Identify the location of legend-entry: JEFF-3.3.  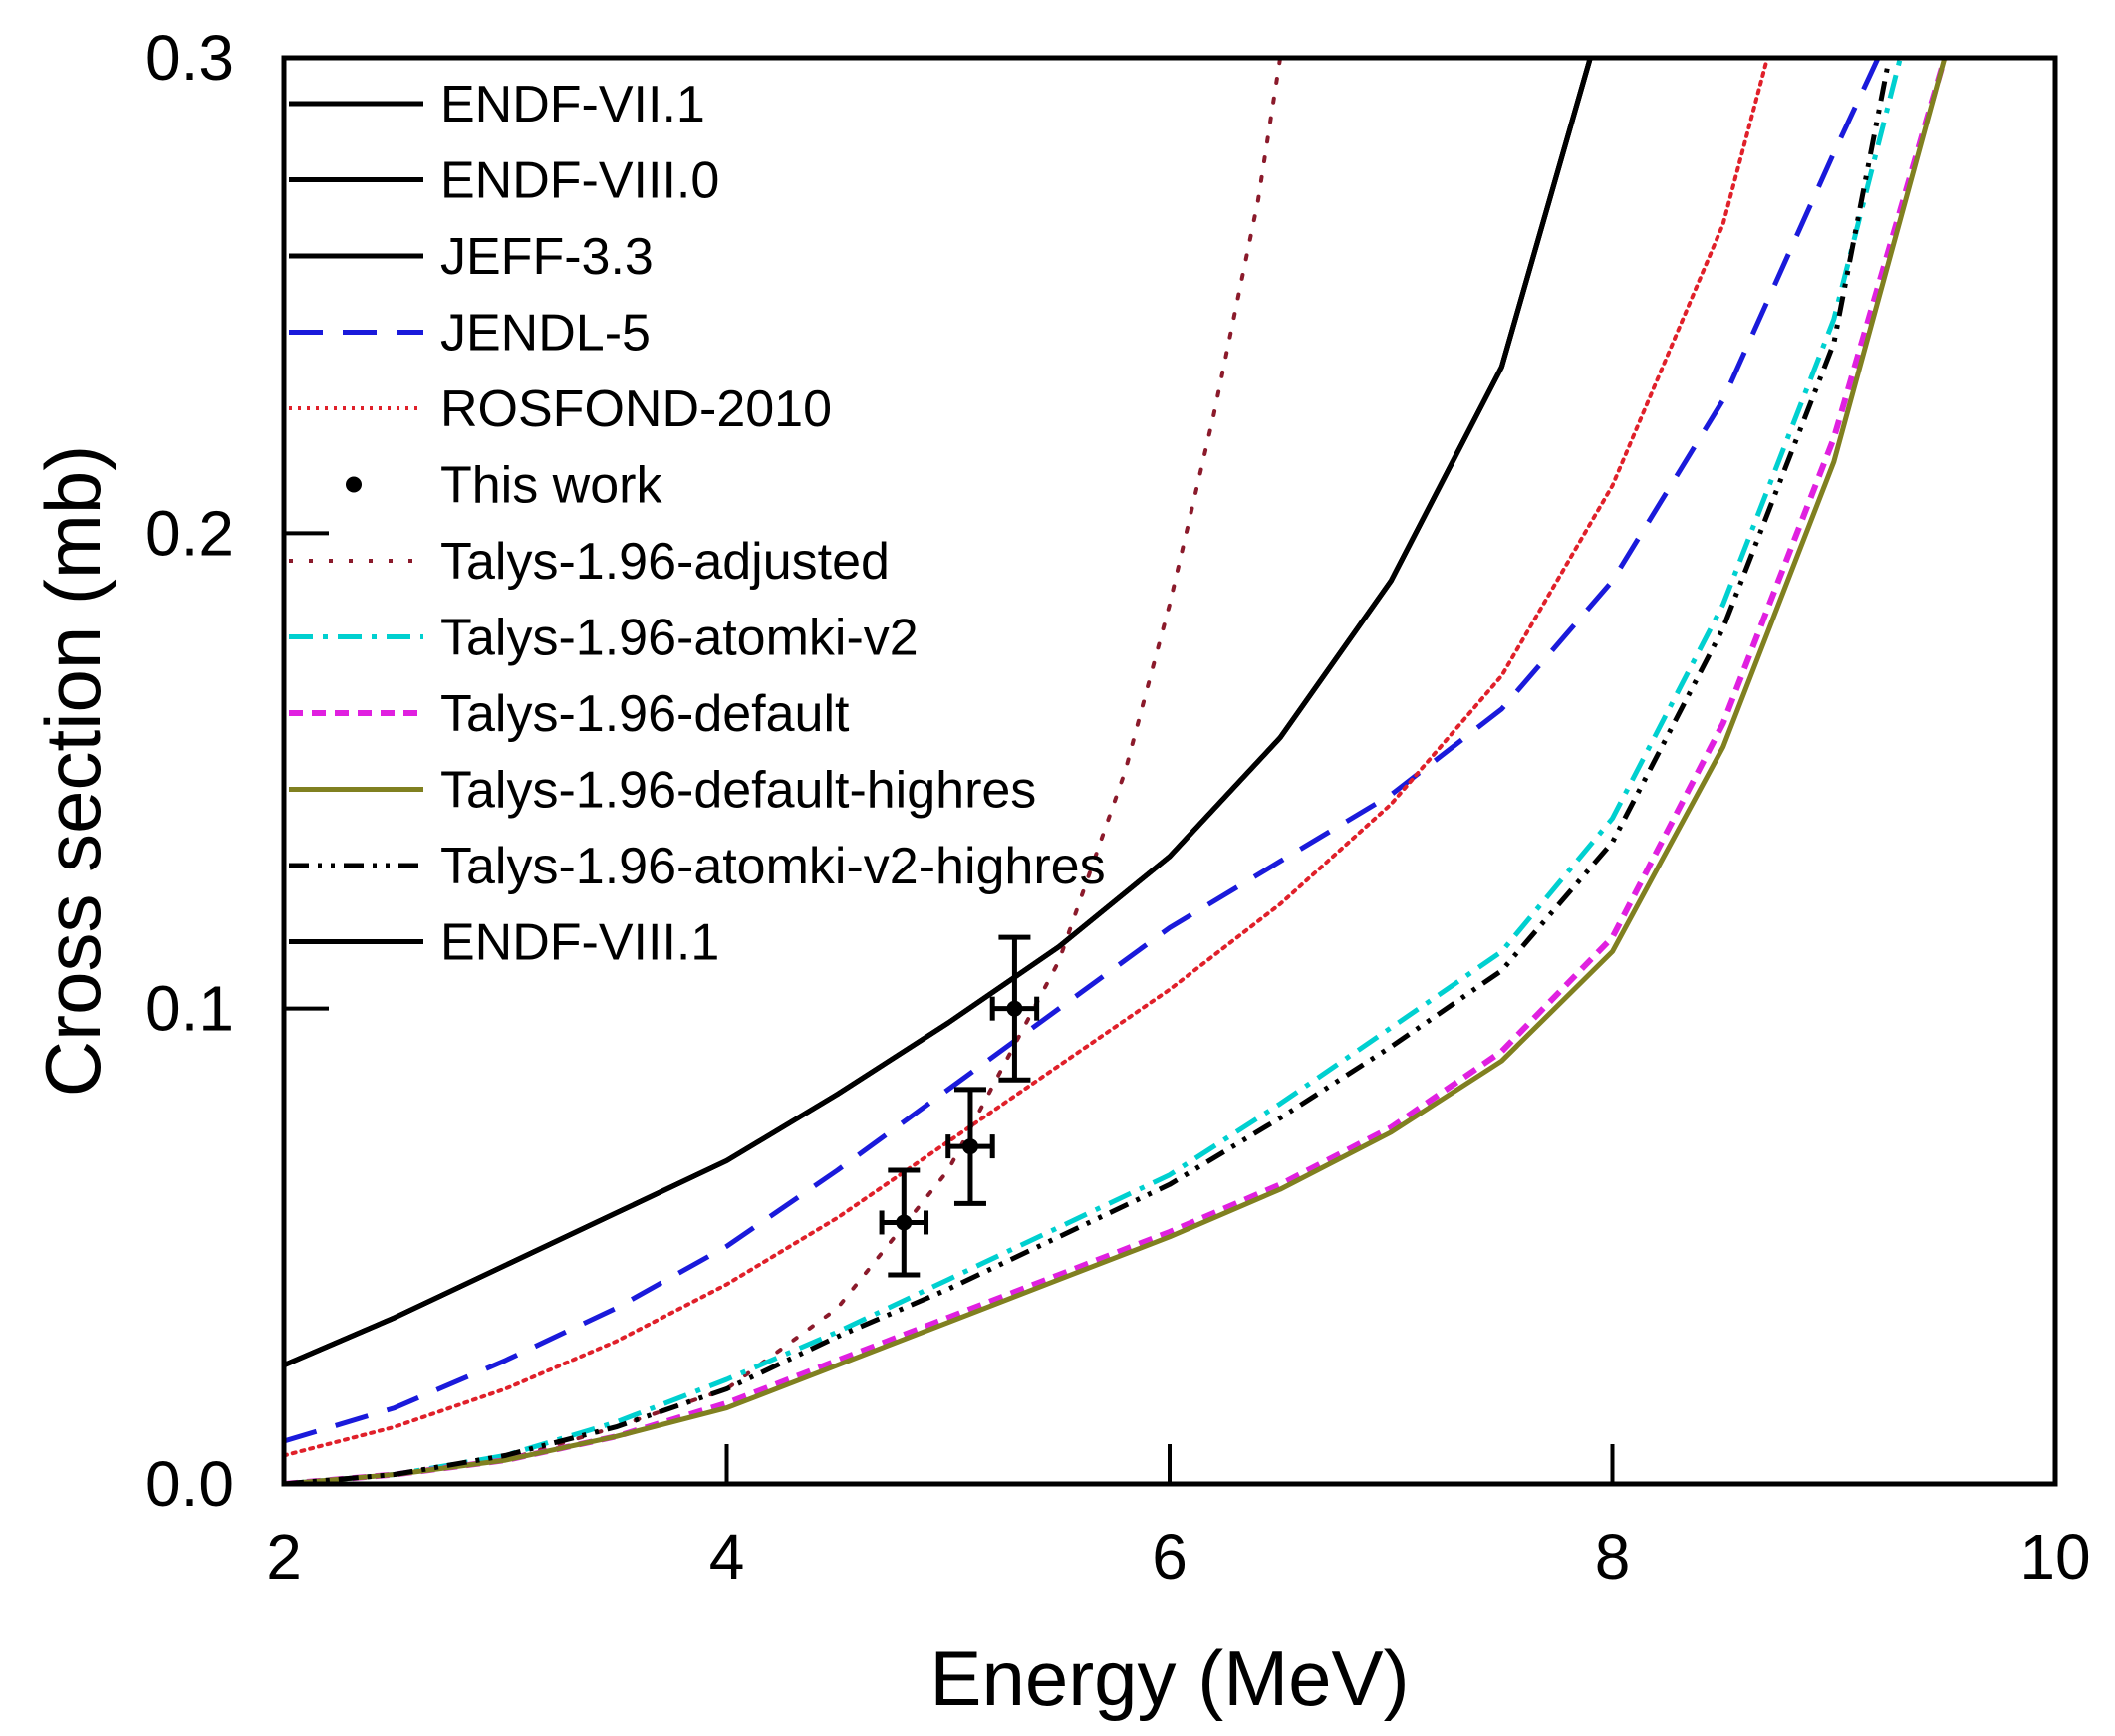
(471, 257).